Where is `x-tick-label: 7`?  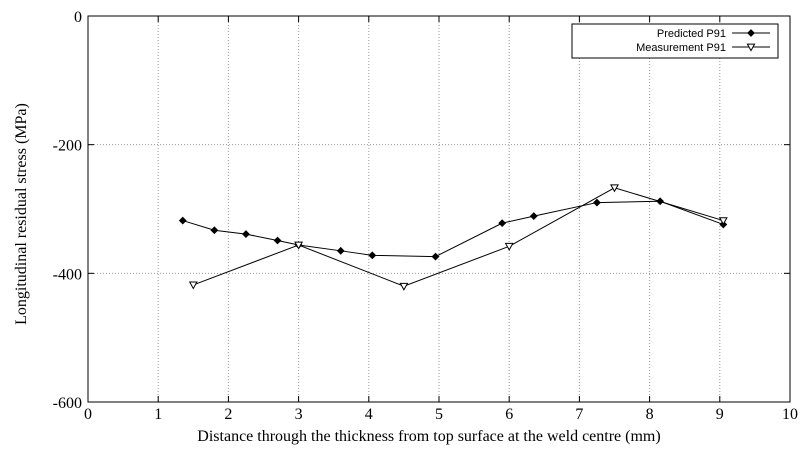
x-tick-label: 7 is located at coordinates (579, 414).